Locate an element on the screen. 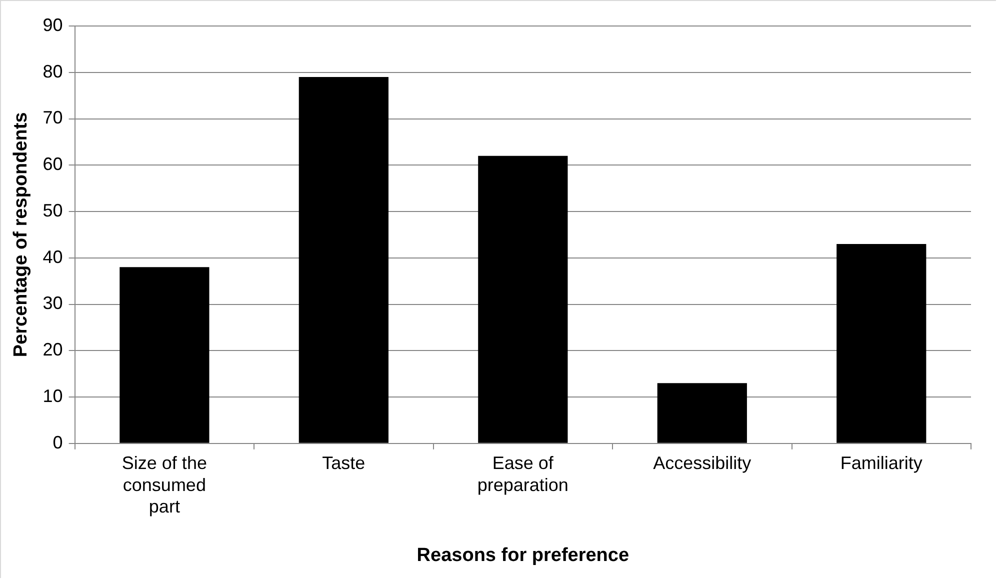  x-tick-label: Accessibility is located at coordinates (702, 463).